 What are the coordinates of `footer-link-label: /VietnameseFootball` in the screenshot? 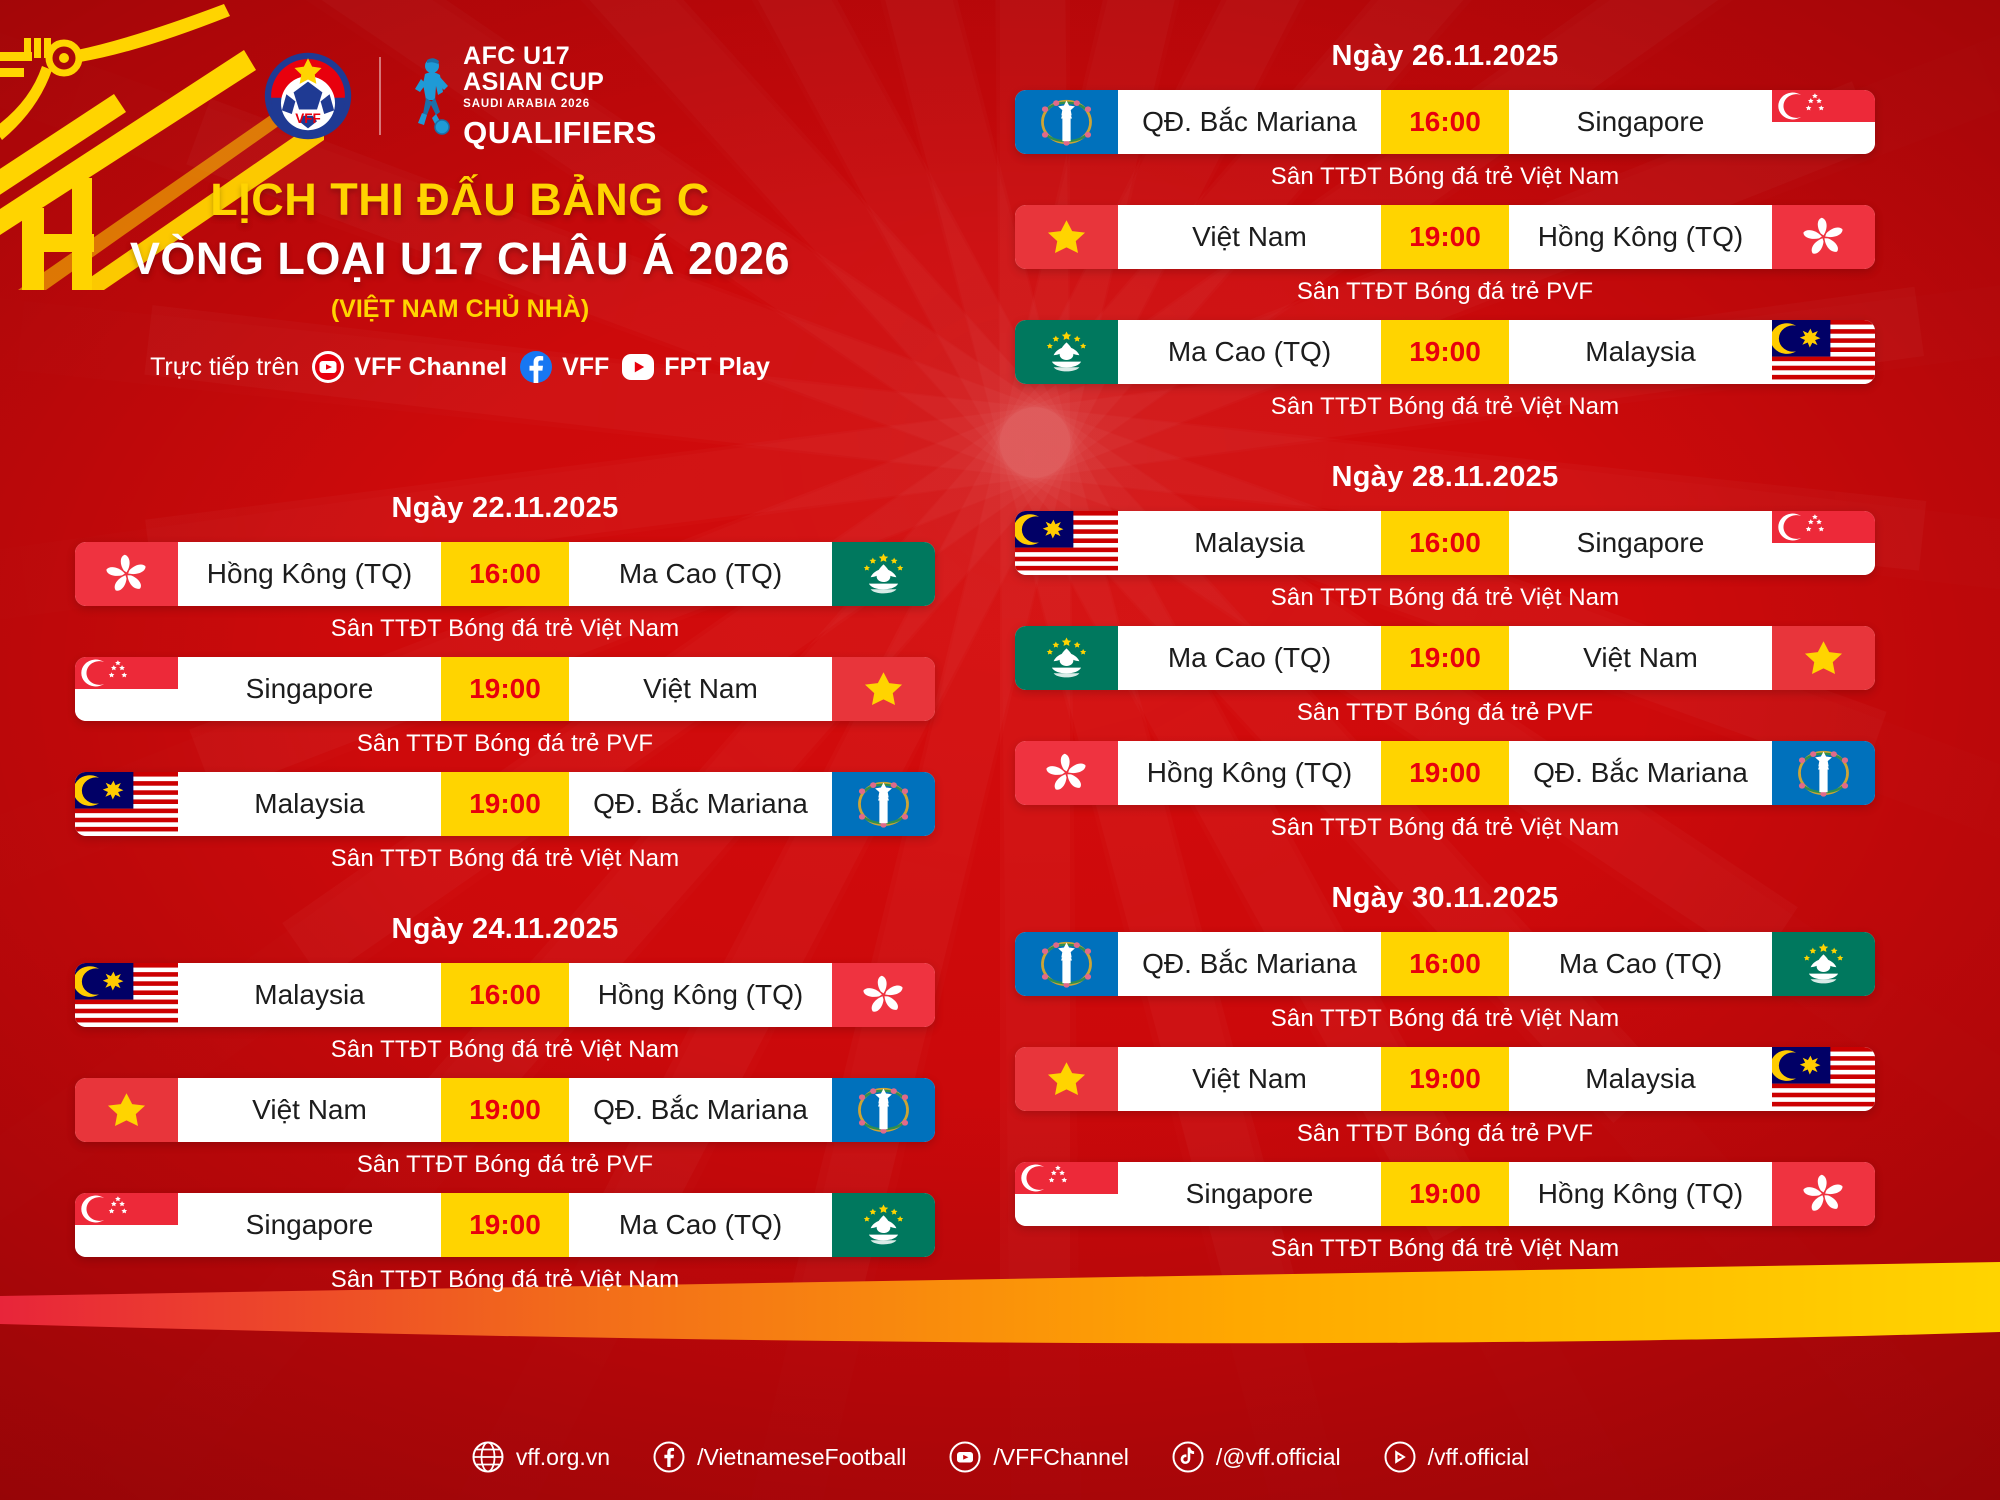 It's located at (802, 1456).